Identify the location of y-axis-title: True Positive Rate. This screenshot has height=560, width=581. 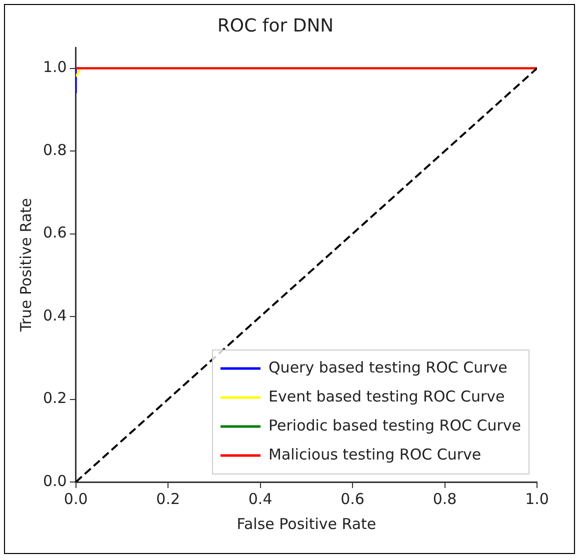
(25, 265).